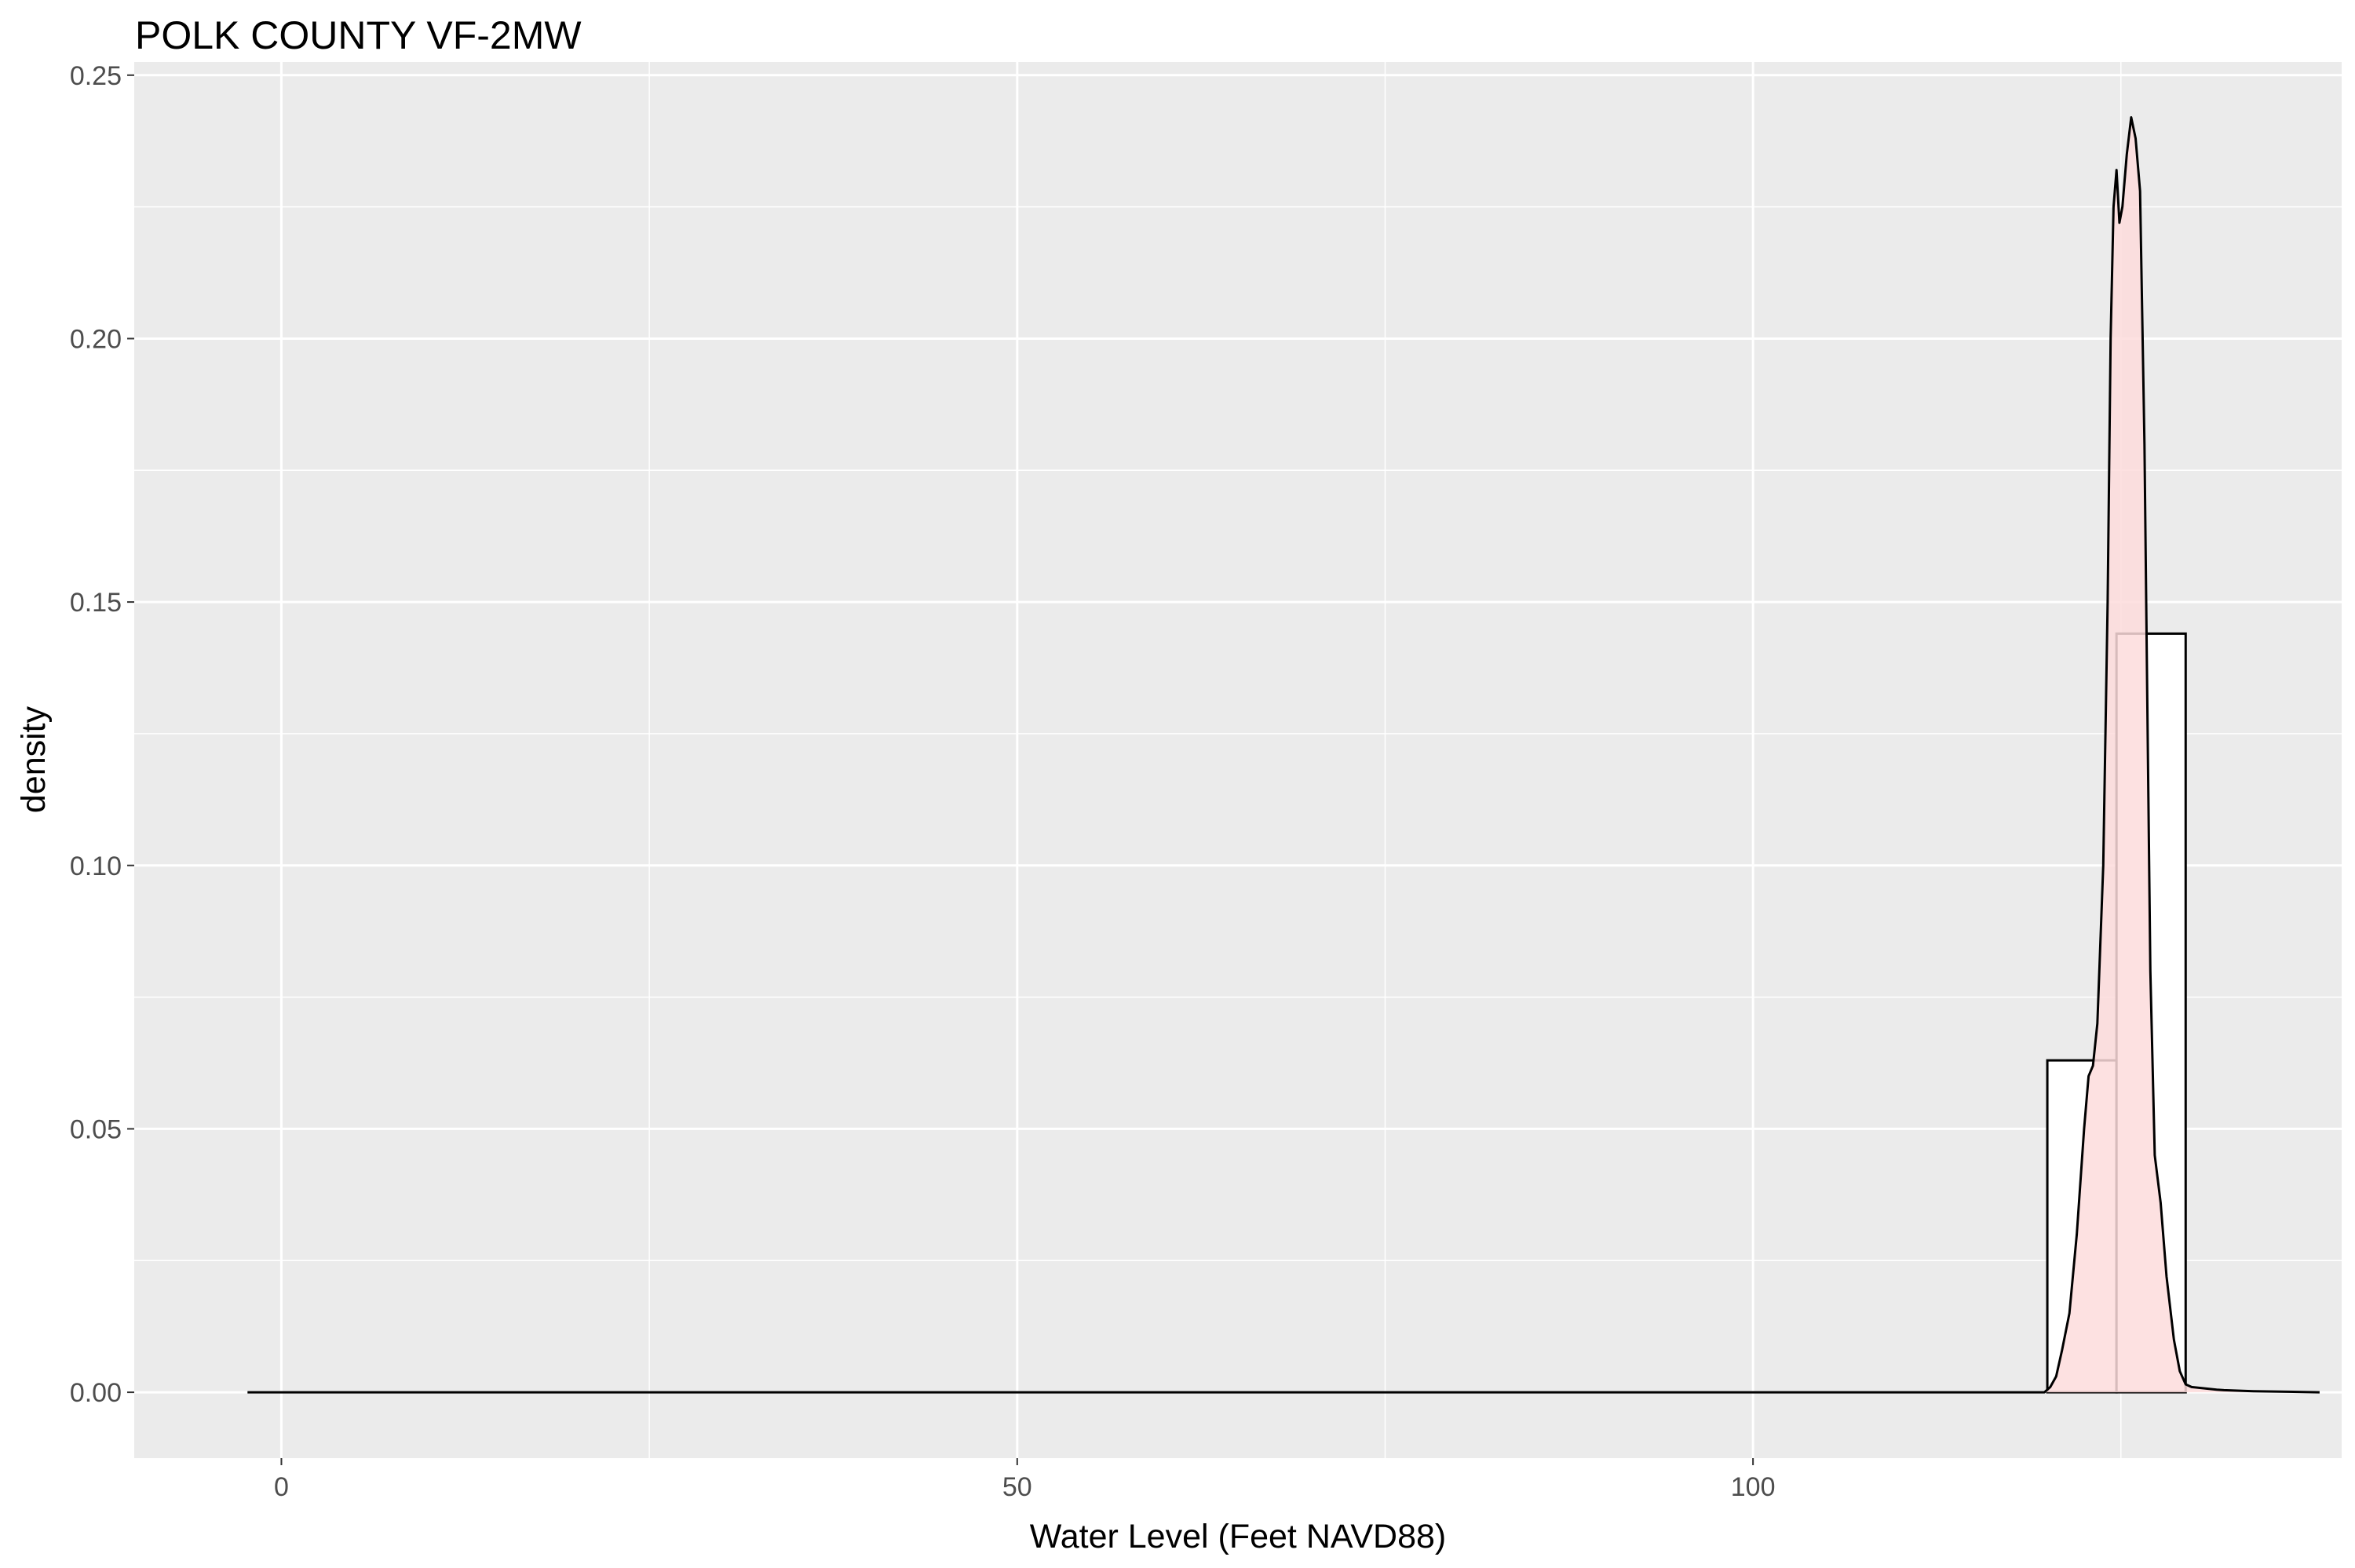 The width and height of the screenshot is (2355, 1568). What do you see at coordinates (96, 866) in the screenshot?
I see `y-tick-label: 0.10` at bounding box center [96, 866].